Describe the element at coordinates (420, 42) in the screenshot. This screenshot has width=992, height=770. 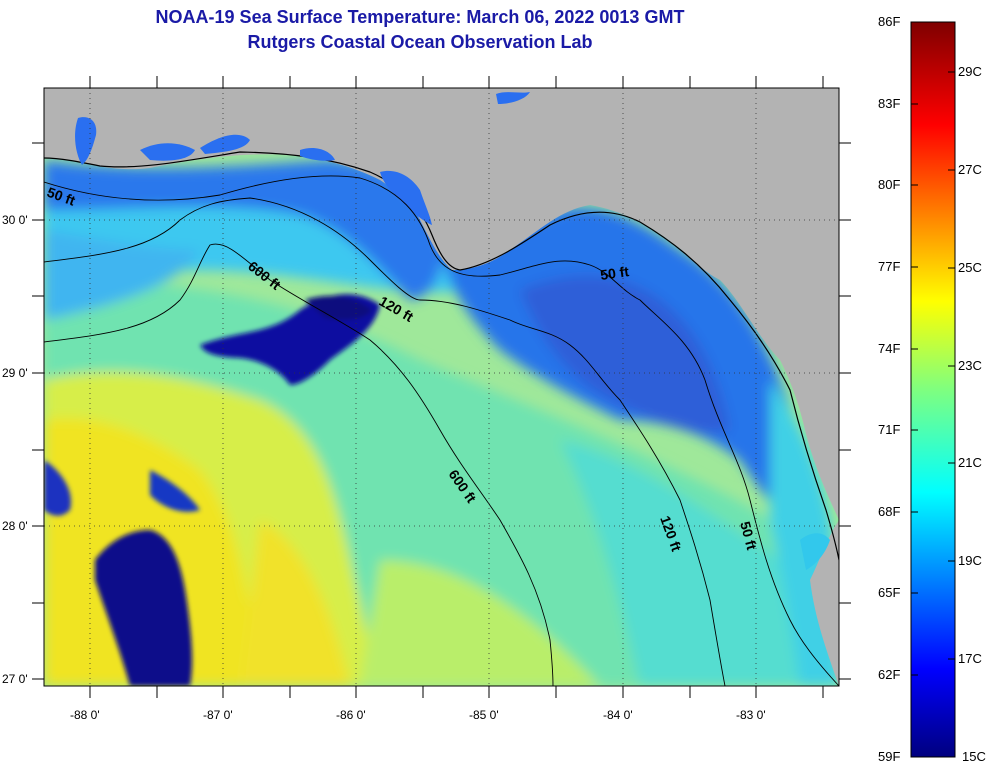
I see `map-subtitle: Rutgers Coastal Ocean Observation Lab` at that location.